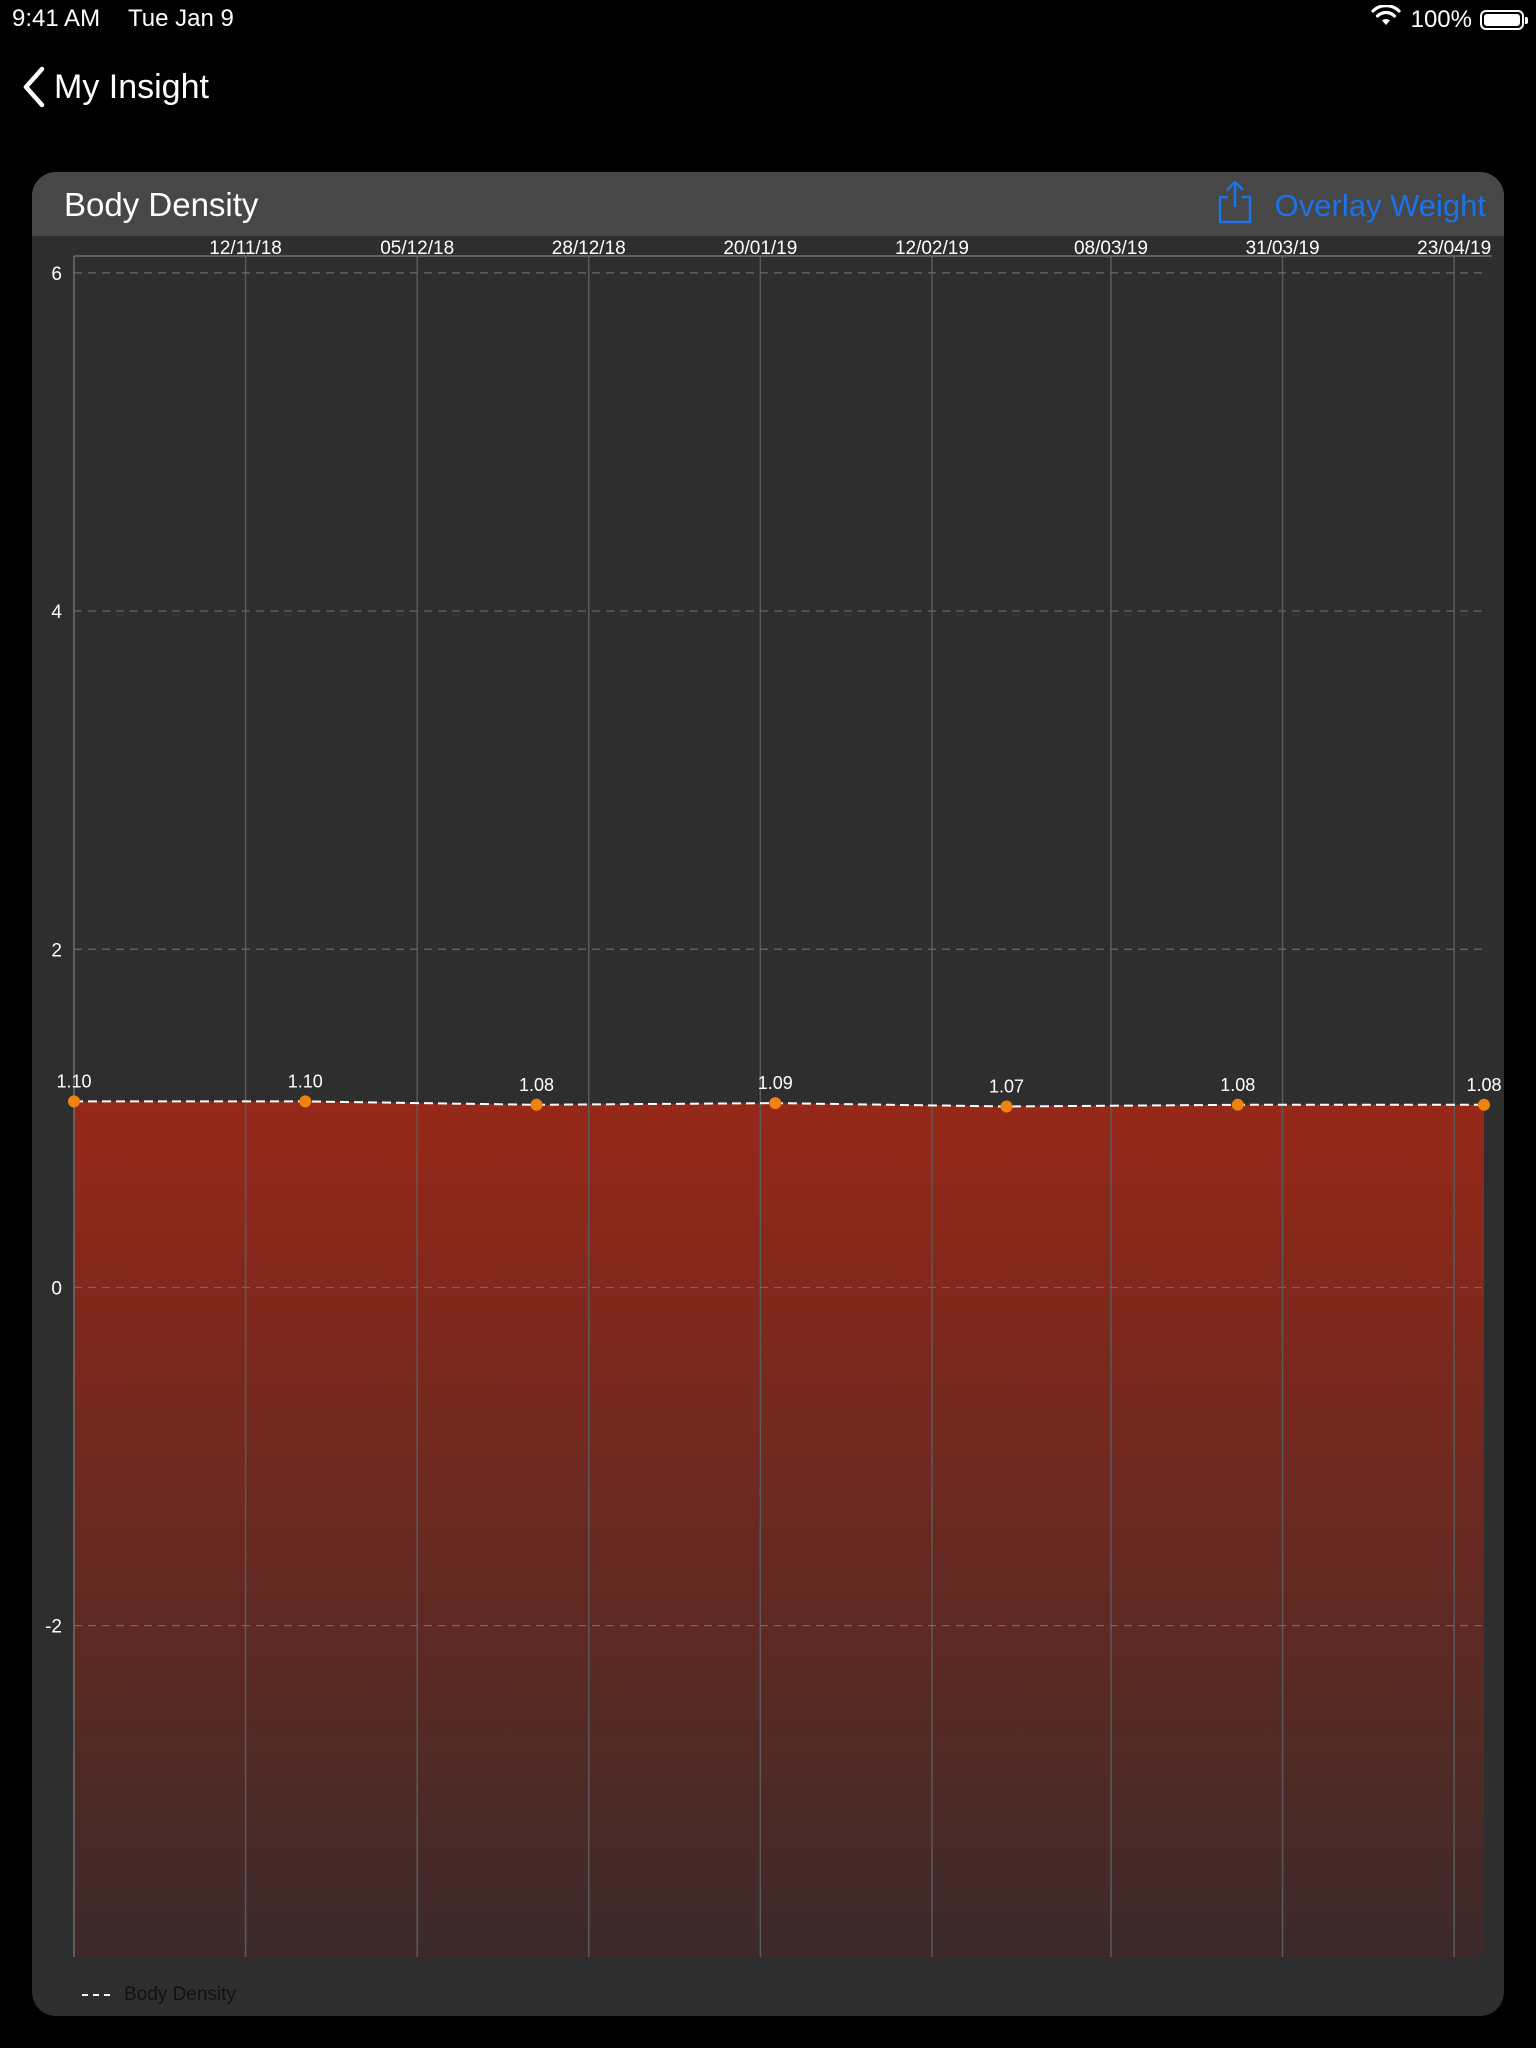 The image size is (1536, 2048). What do you see at coordinates (1386, 19) in the screenshot?
I see `wifi-icon` at bounding box center [1386, 19].